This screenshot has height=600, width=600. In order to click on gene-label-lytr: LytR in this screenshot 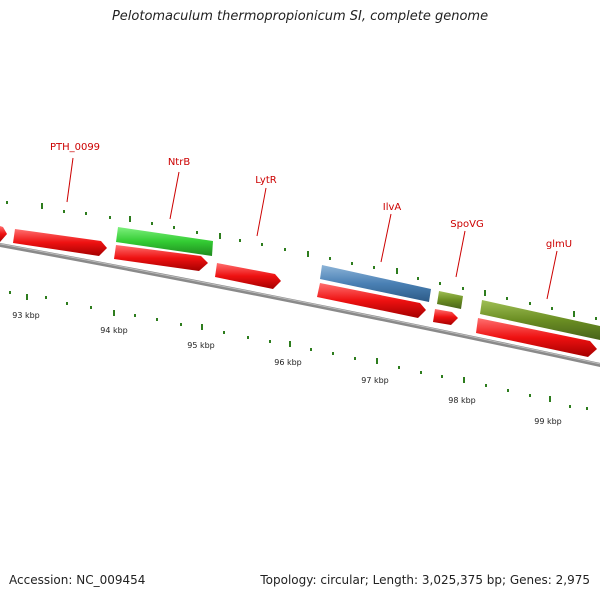, I will do `click(265, 180)`.